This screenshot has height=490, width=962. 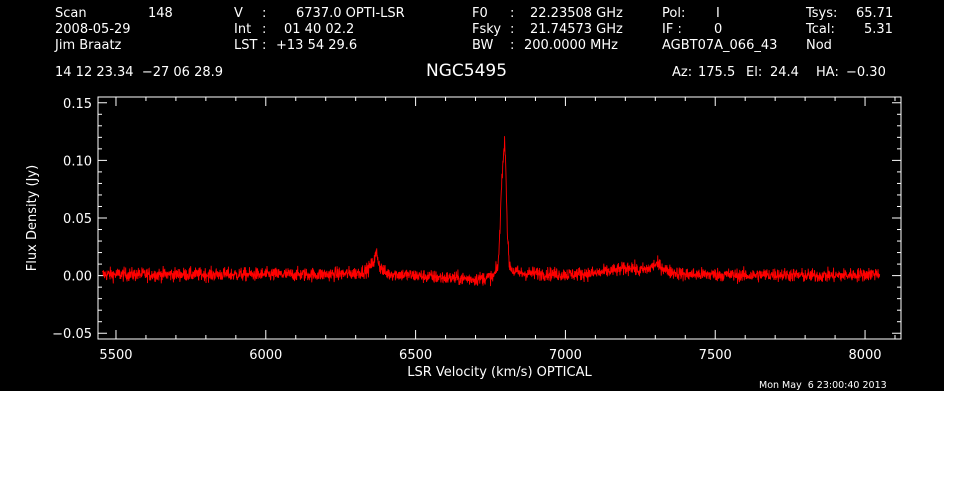 I want to click on v-colon: :, so click(x=264, y=13).